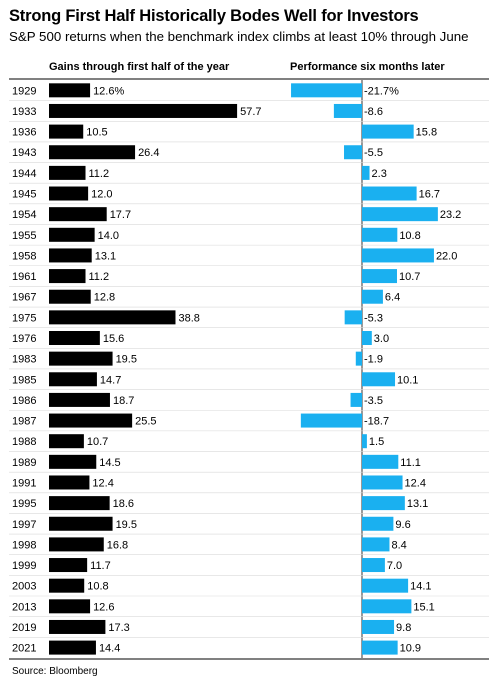 The image size is (498, 683). I want to click on performance-label: 3.0, so click(381, 339).